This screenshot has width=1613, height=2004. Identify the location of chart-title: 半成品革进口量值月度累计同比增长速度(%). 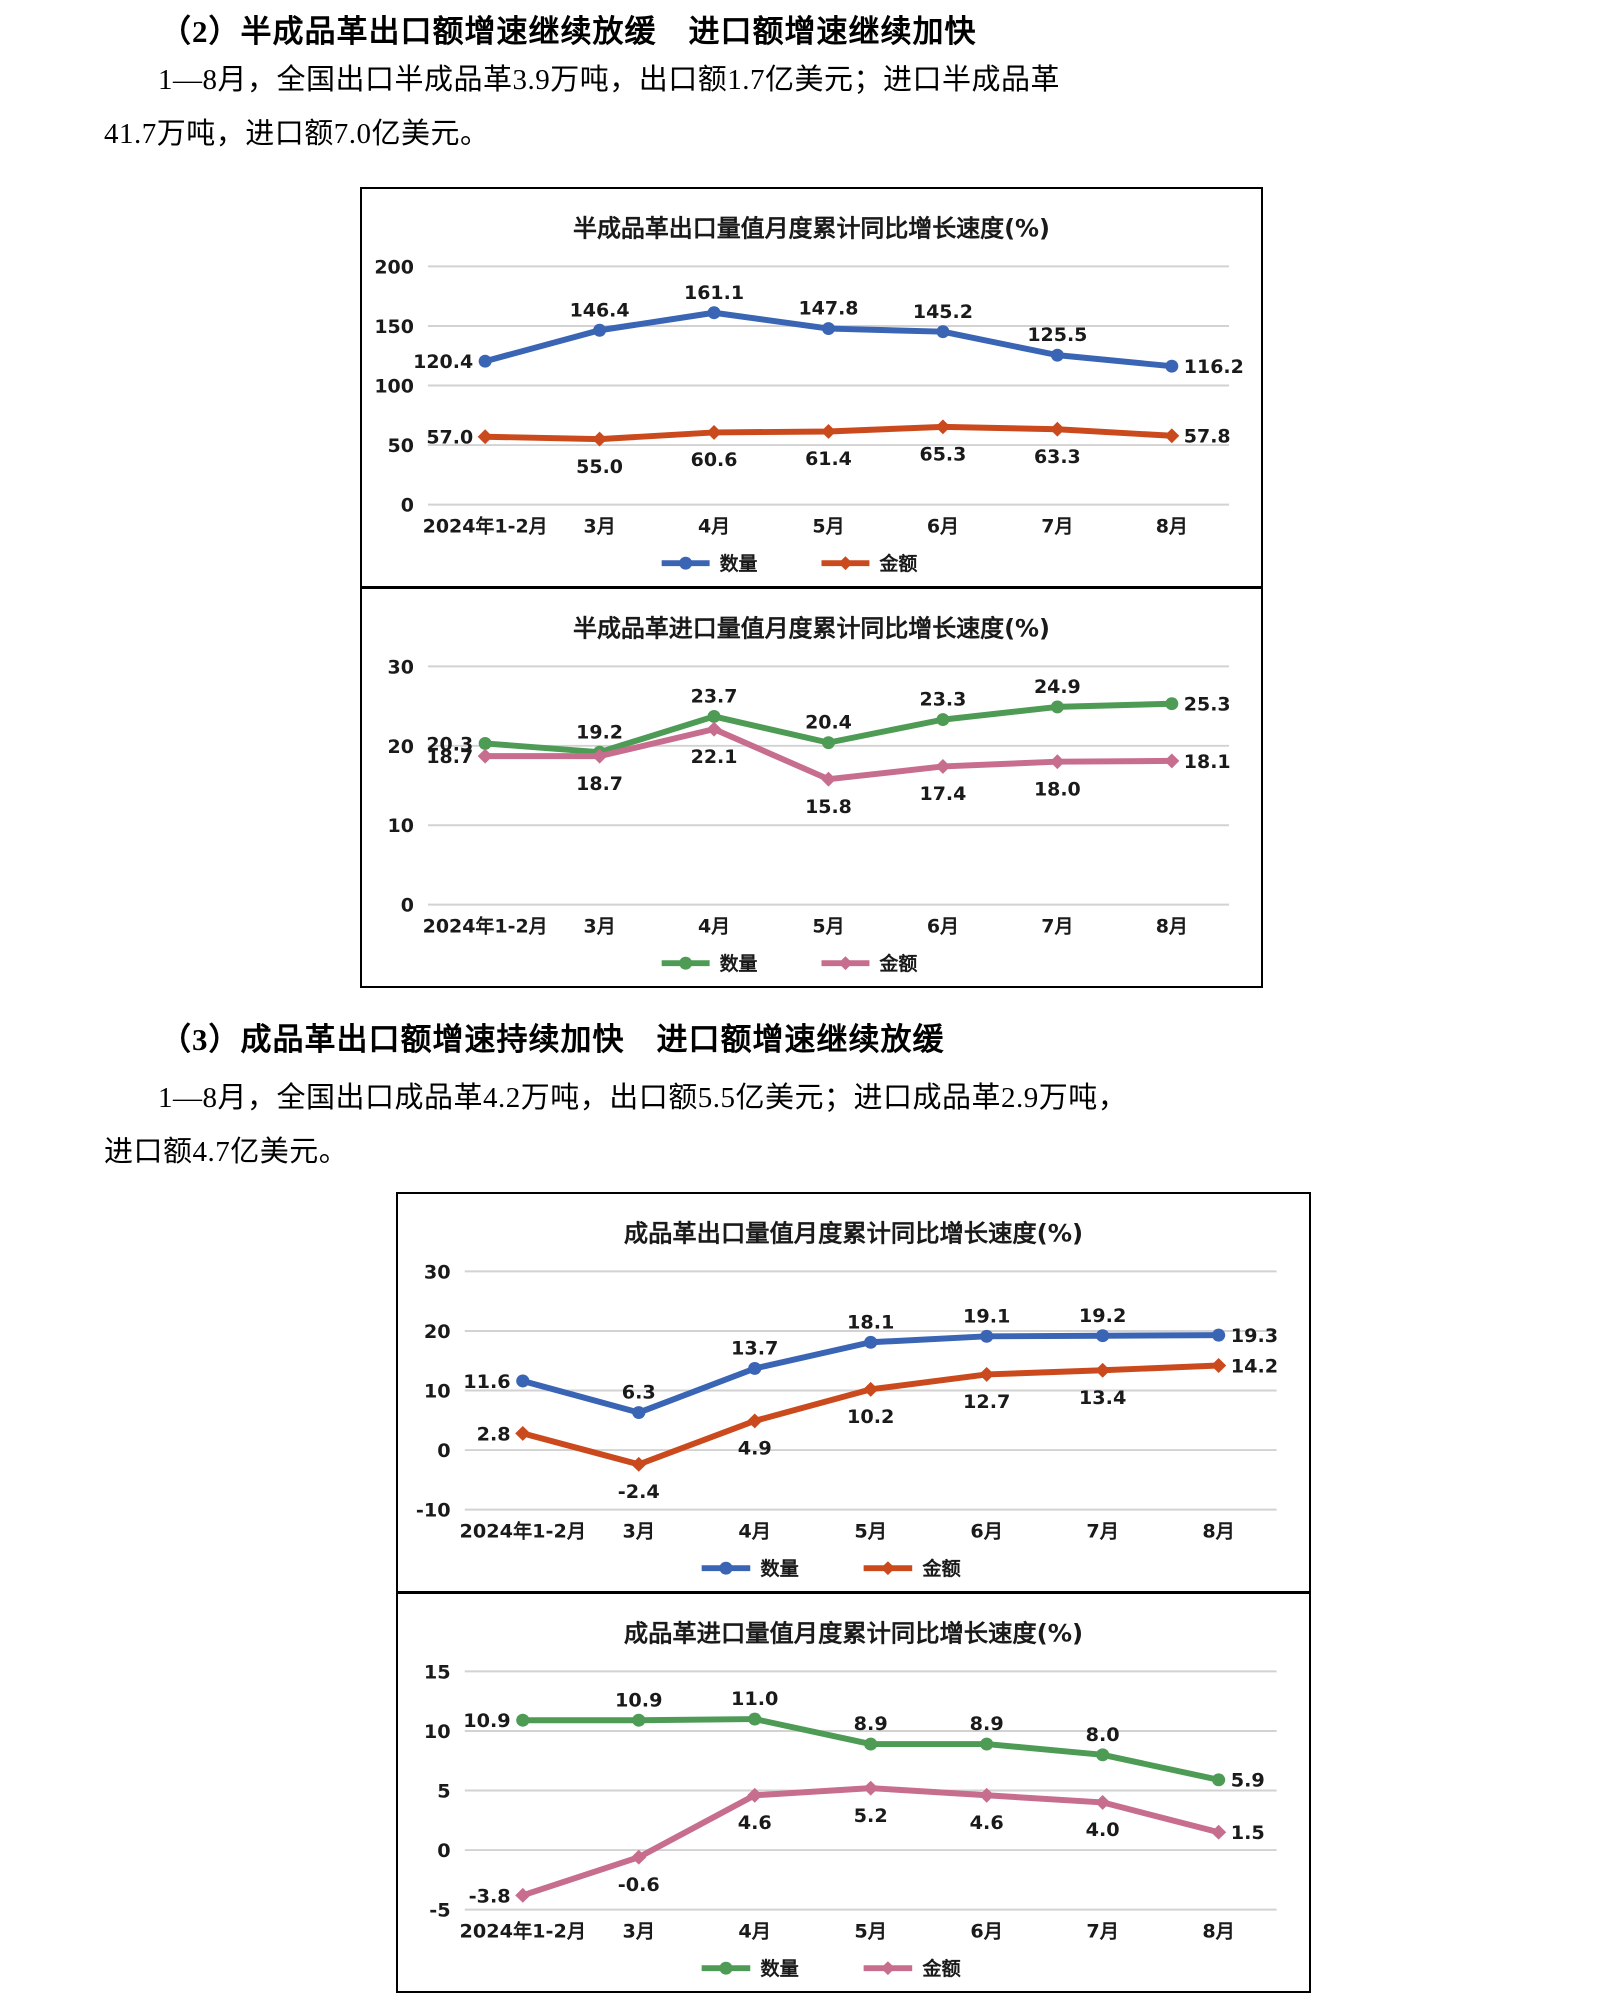
(811, 629).